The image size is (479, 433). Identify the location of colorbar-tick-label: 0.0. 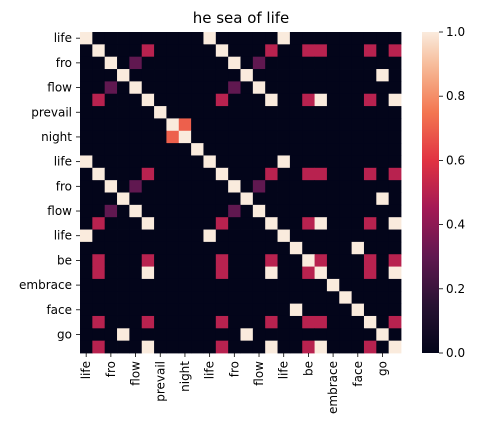
(455, 353).